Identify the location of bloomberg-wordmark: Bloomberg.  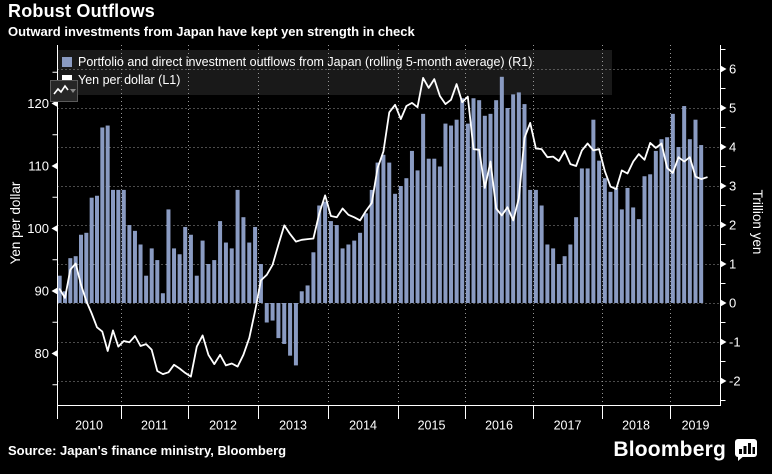
(669, 449).